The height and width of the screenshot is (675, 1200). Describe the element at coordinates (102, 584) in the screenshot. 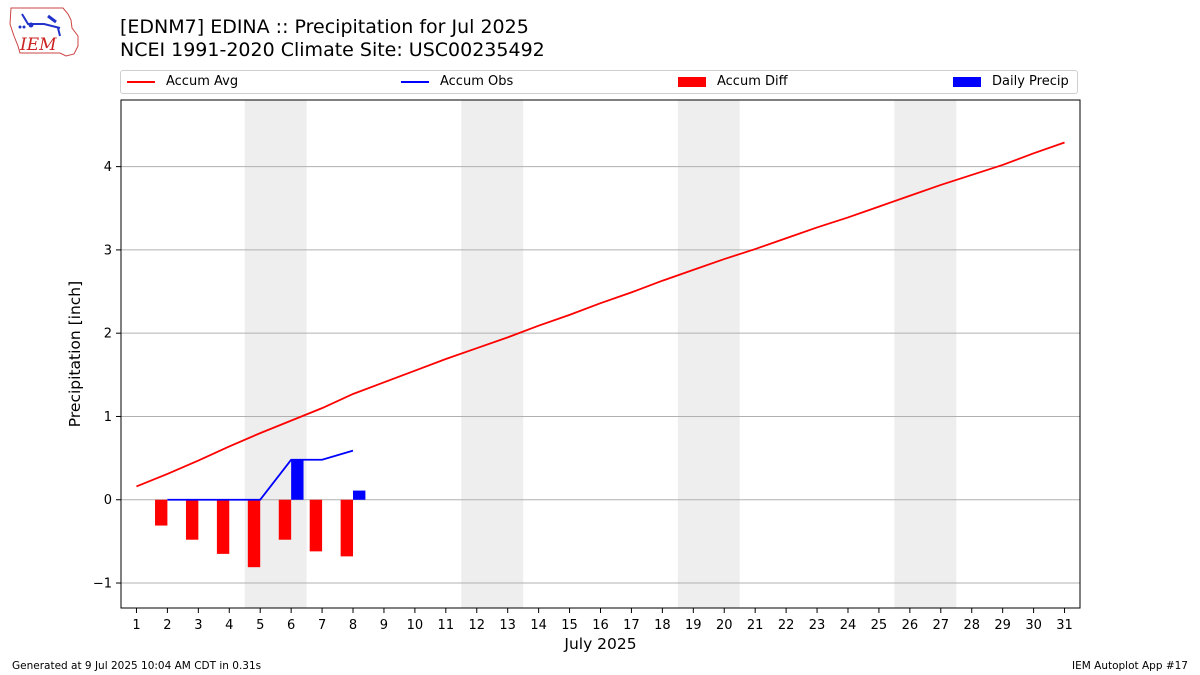

I see `y-tick-label: −1` at that location.